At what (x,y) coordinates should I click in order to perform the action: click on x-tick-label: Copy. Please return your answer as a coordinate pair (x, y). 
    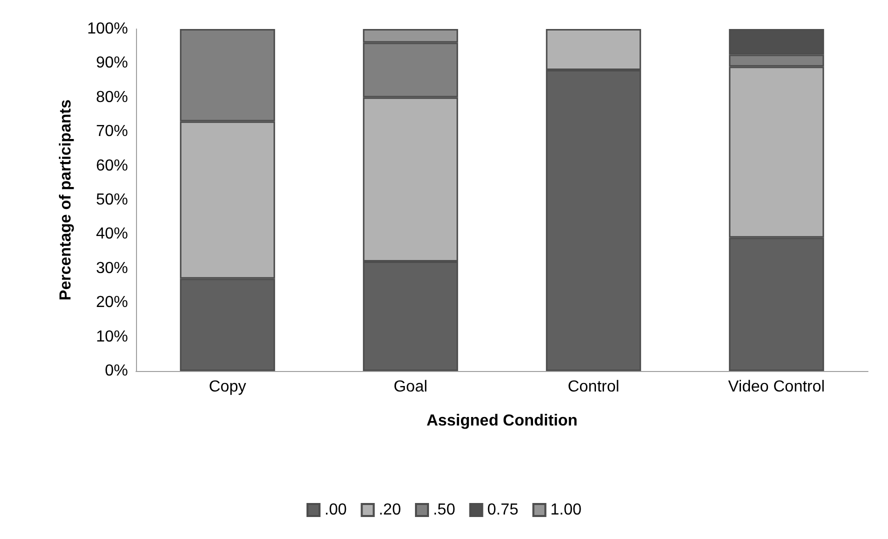
    Looking at the image, I should click on (227, 387).